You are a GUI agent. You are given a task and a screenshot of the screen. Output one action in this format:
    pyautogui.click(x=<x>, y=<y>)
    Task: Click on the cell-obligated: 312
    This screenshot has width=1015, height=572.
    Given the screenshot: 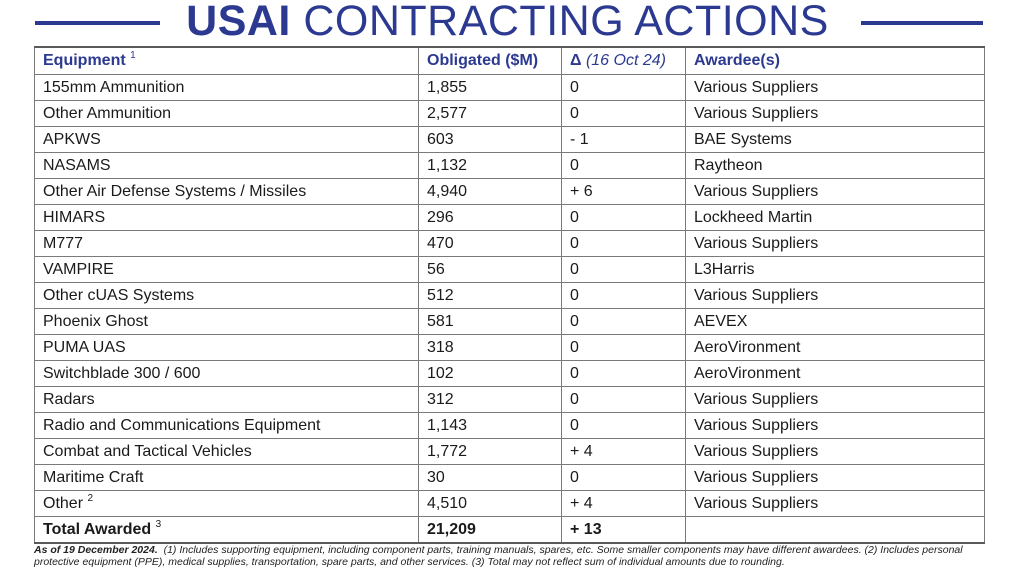 What is the action you would take?
    pyautogui.click(x=490, y=400)
    